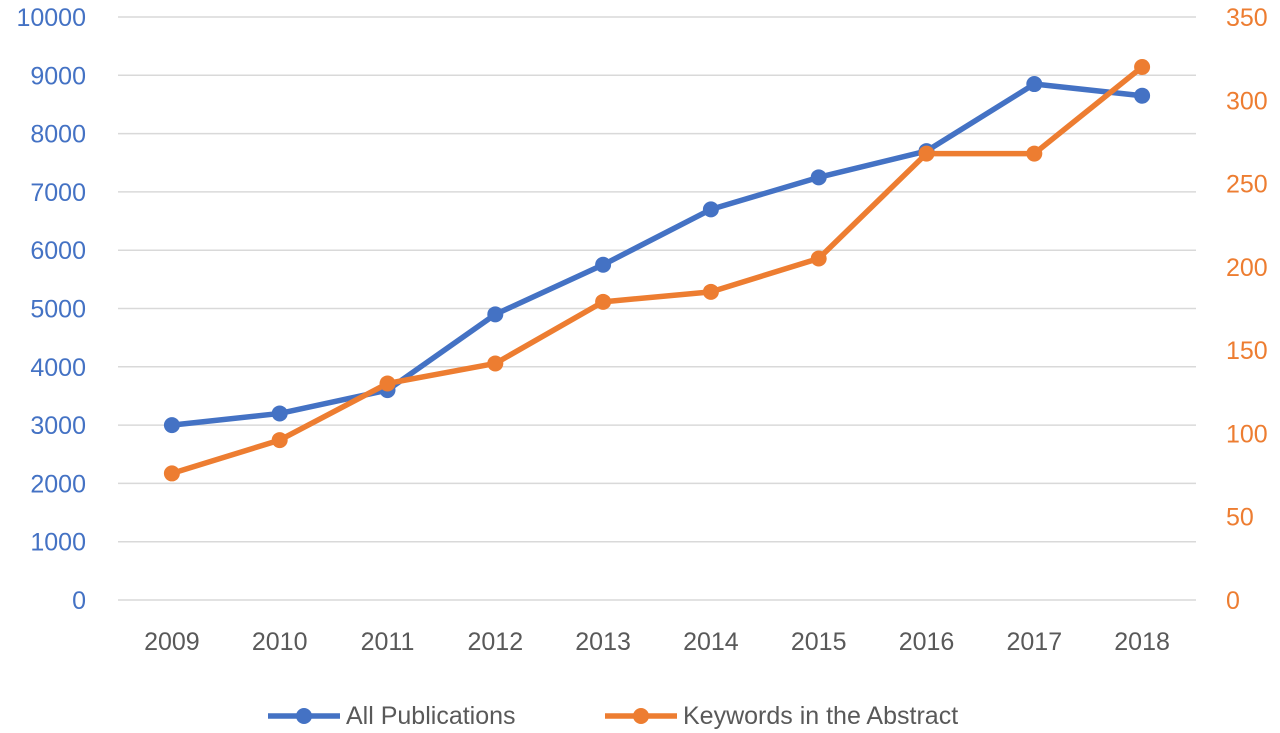  What do you see at coordinates (58, 251) in the screenshot?
I see `left-tick-label: 6000` at bounding box center [58, 251].